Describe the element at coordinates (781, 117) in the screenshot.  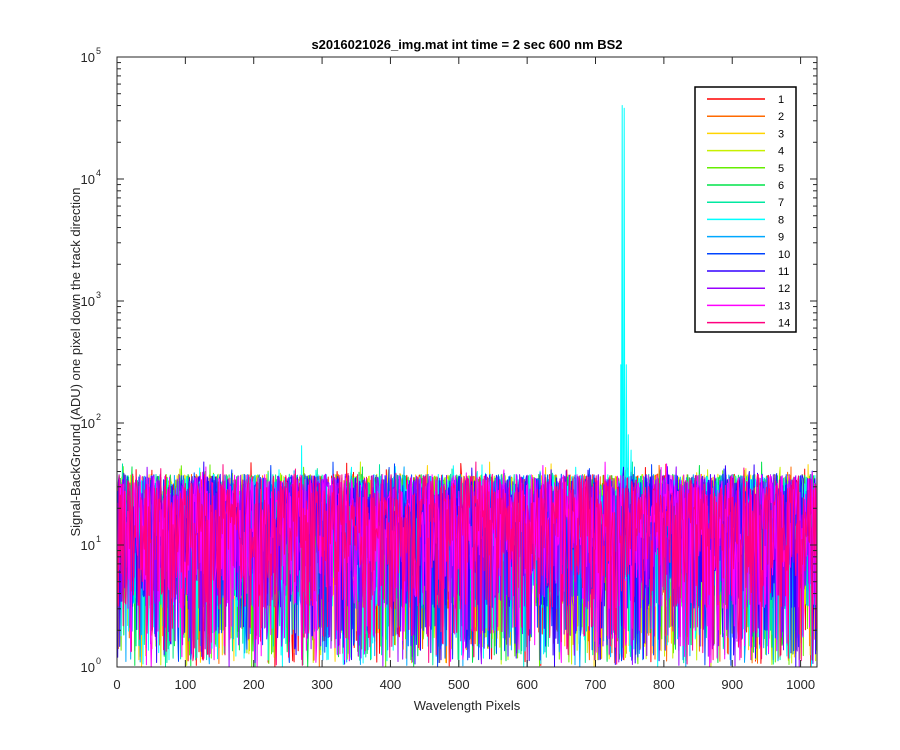
I see `legend-label-2: 2` at that location.